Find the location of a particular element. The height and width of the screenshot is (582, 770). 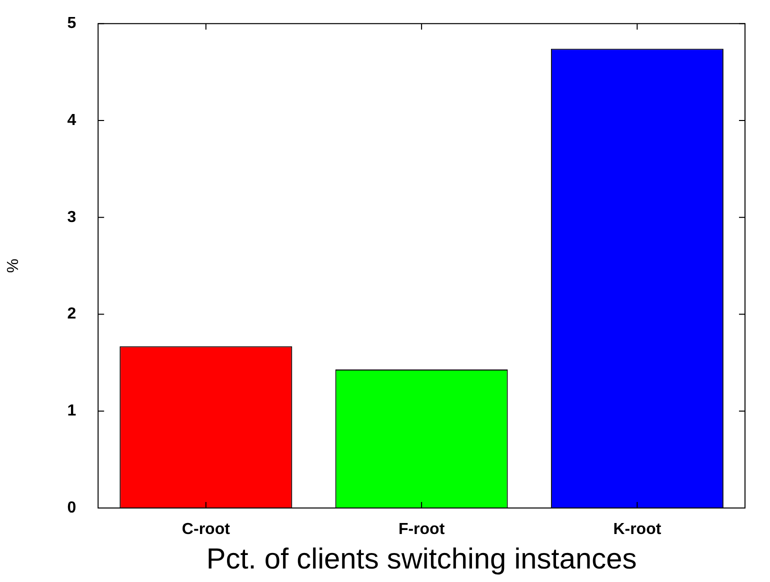

x-tick-label: K-root is located at coordinates (637, 529).